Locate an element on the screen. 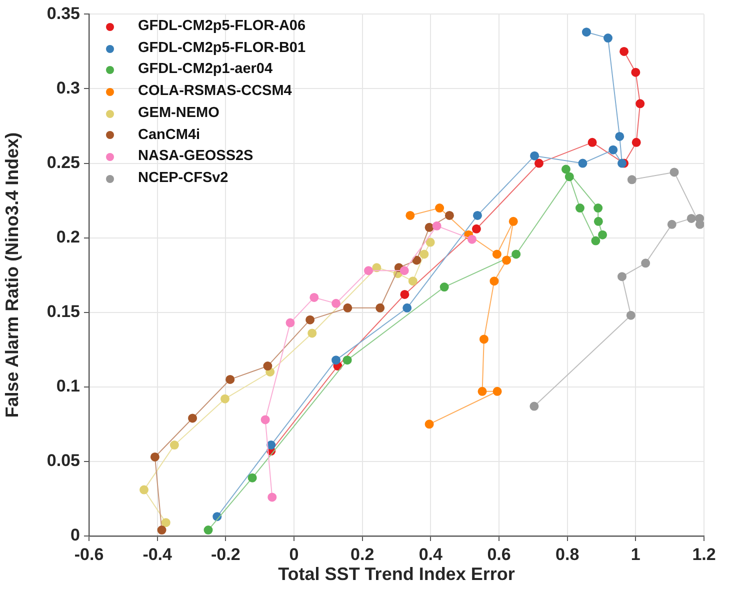  legend-label: GFDL-CM2p5-FLOR-A06 is located at coordinates (222, 26).